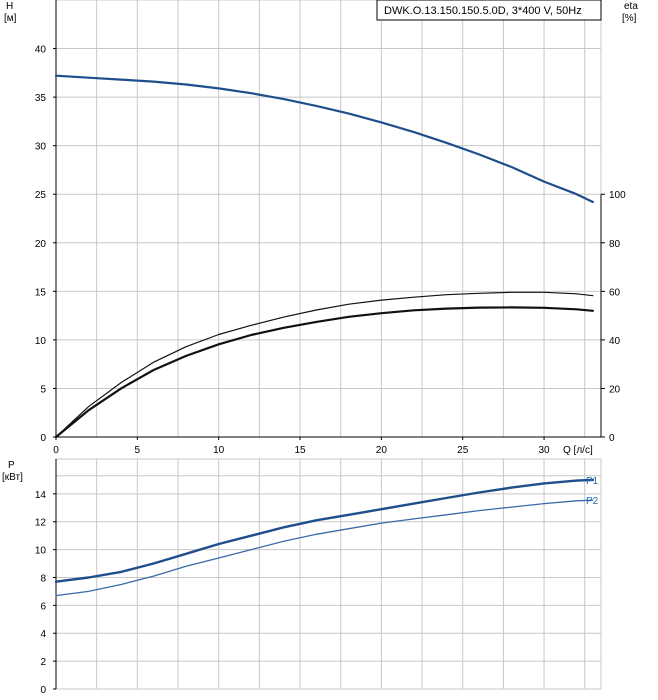 The width and height of the screenshot is (658, 700). I want to click on power-tick-label: 4, so click(43, 634).